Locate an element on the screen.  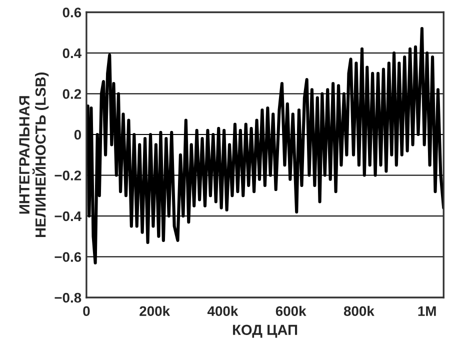
x-tick-label: 1M is located at coordinates (427, 311).